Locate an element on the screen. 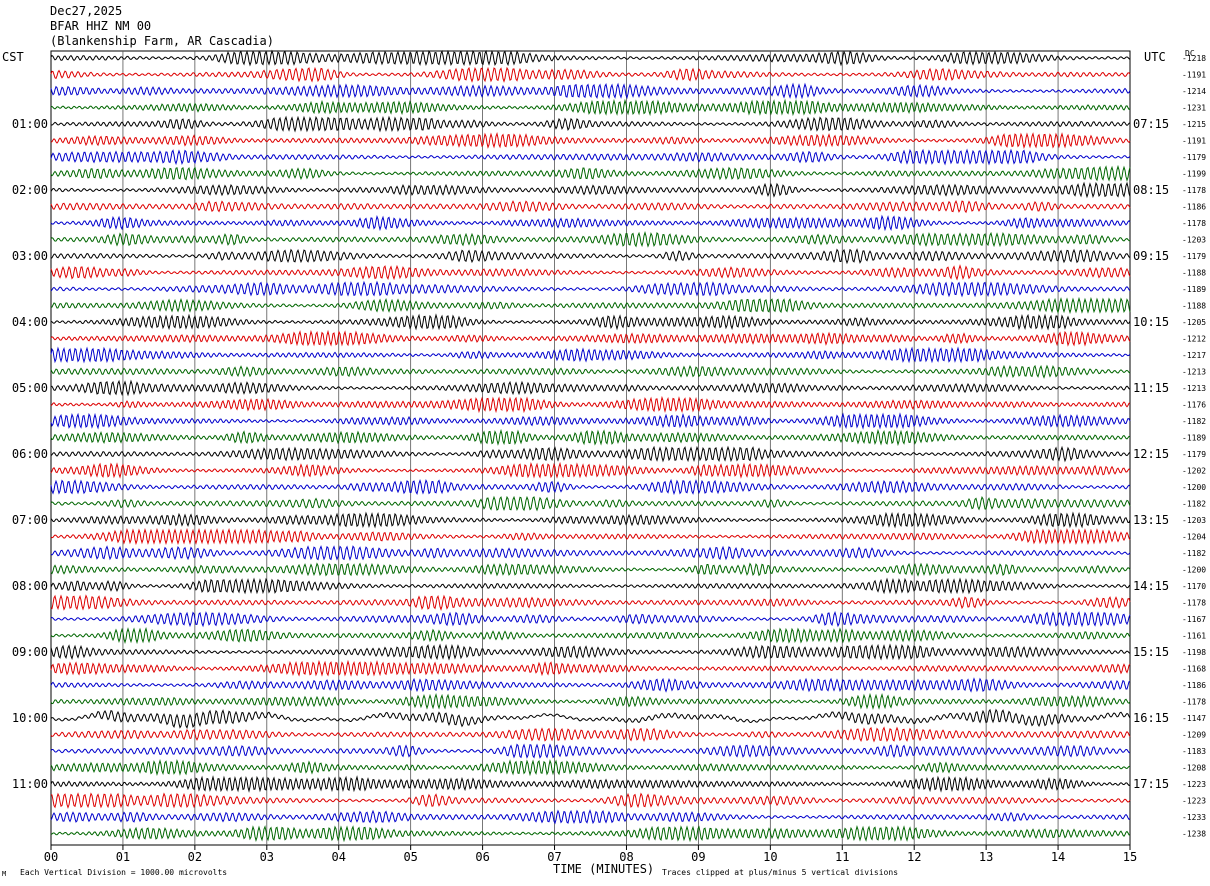 Image resolution: width=1210 pixels, height=886 pixels. dc-offset-label: -1189 is located at coordinates (1194, 438).